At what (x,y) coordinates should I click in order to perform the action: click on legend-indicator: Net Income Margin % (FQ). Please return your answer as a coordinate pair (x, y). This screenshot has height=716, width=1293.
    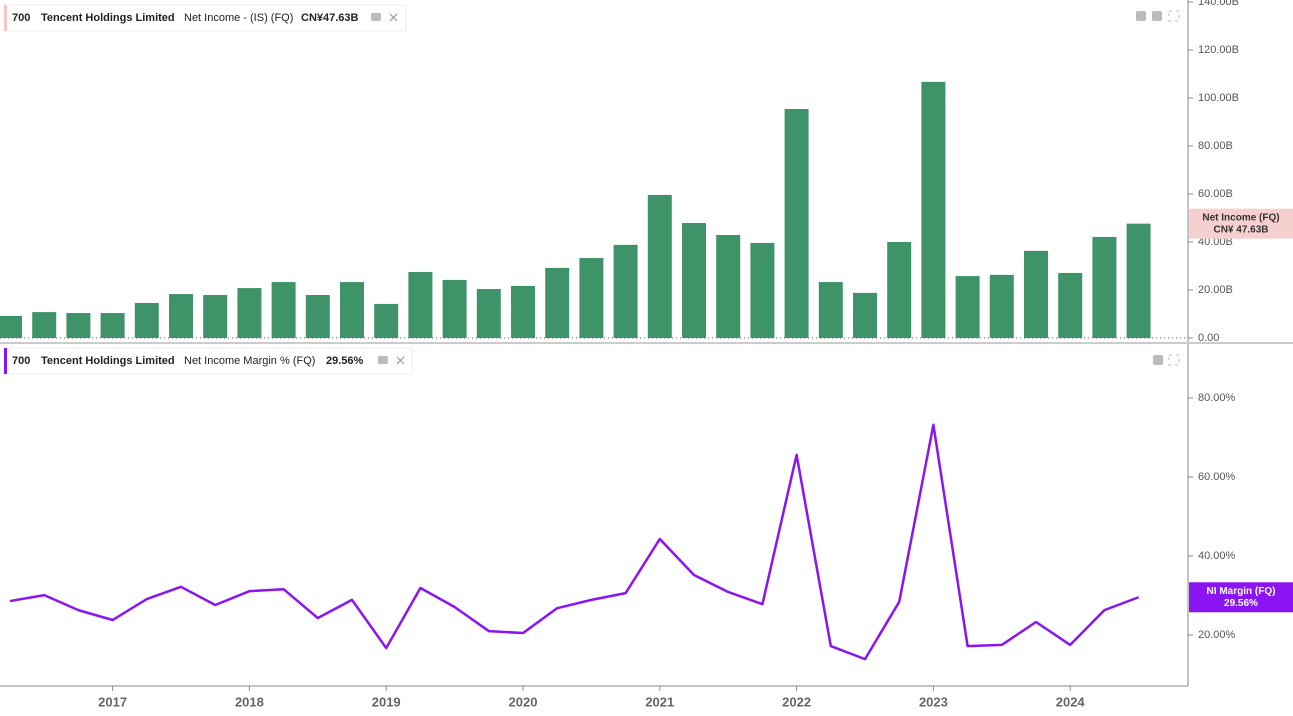
    Looking at the image, I should click on (249, 361).